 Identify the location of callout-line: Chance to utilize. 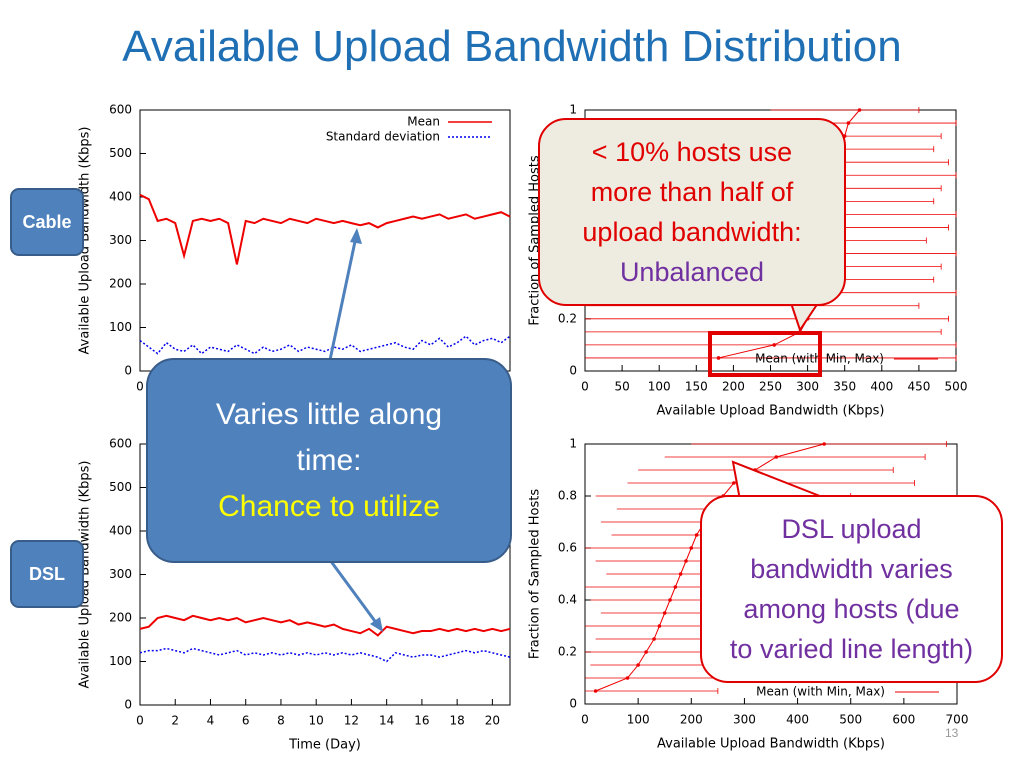
(329, 506).